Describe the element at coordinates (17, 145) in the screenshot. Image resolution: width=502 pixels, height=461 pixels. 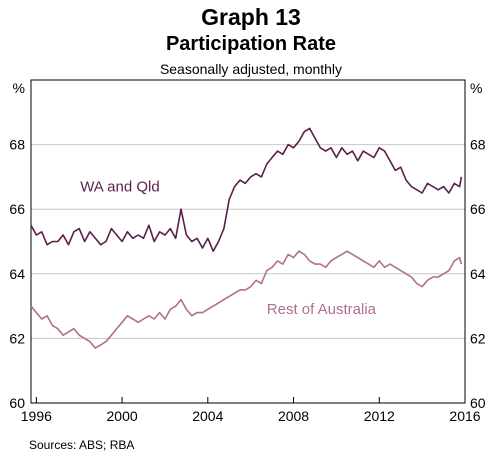
I see `y-tick-label-left: 68` at that location.